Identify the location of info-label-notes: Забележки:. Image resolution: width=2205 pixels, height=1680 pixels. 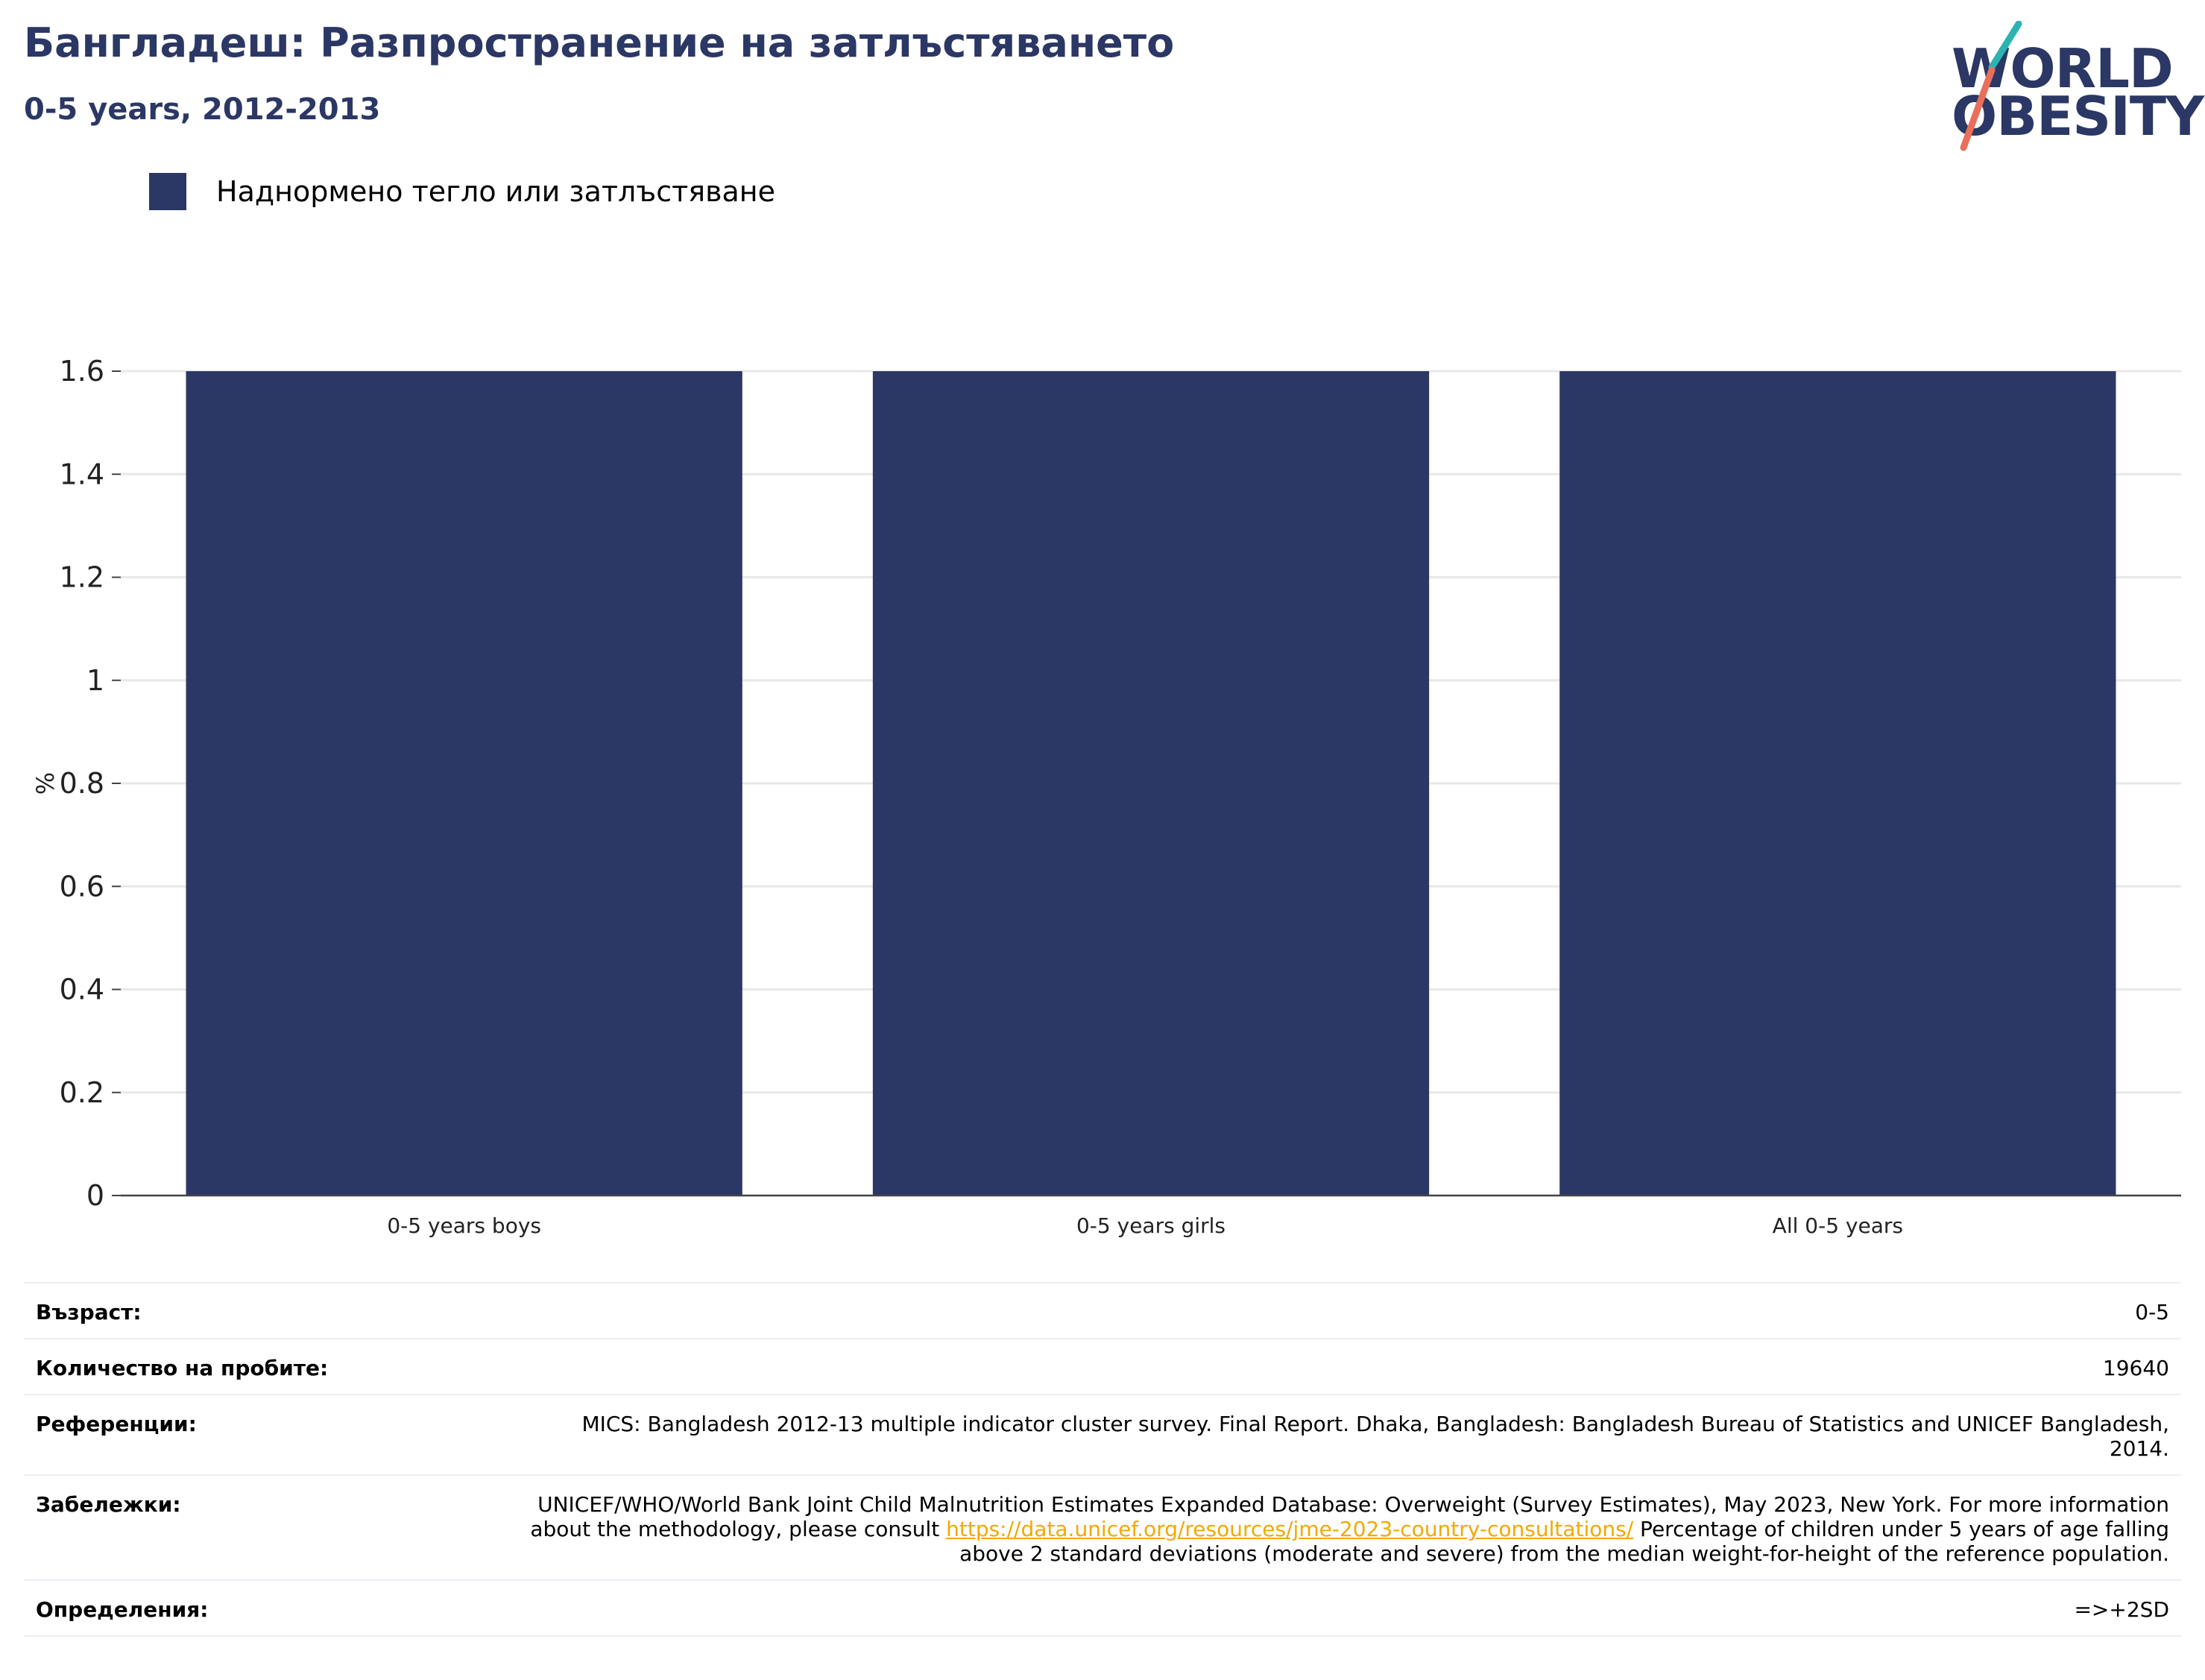
(108, 1504).